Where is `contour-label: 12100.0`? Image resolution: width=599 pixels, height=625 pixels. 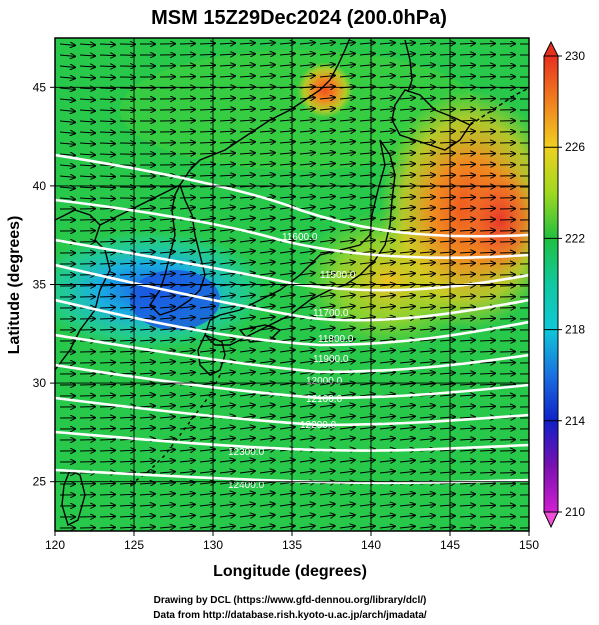 contour-label: 12100.0 is located at coordinates (324, 399).